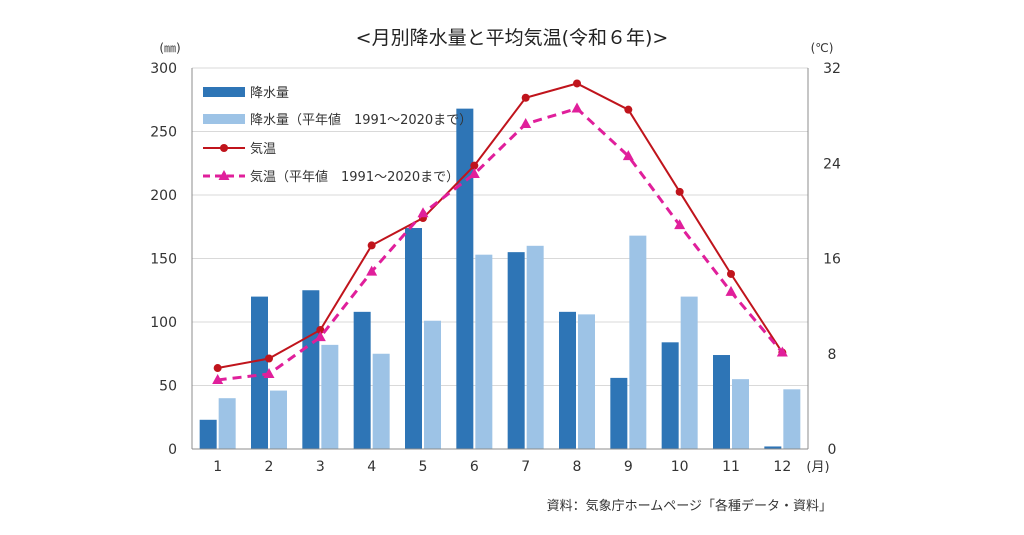 Image resolution: width=1024 pixels, height=535 pixels. I want to click on left-axis-tick-label: 100, so click(163, 323).